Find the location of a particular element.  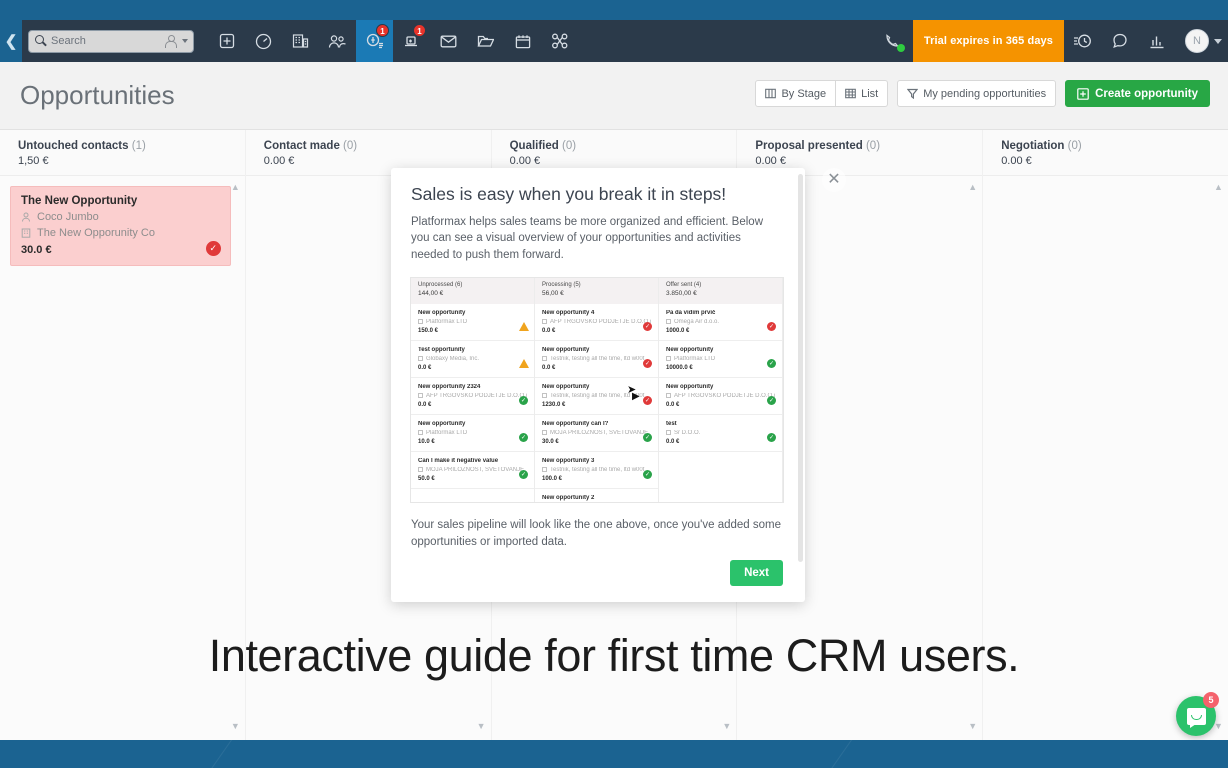

column-header: Contact made (0) 0.00 € is located at coordinates (368, 153).